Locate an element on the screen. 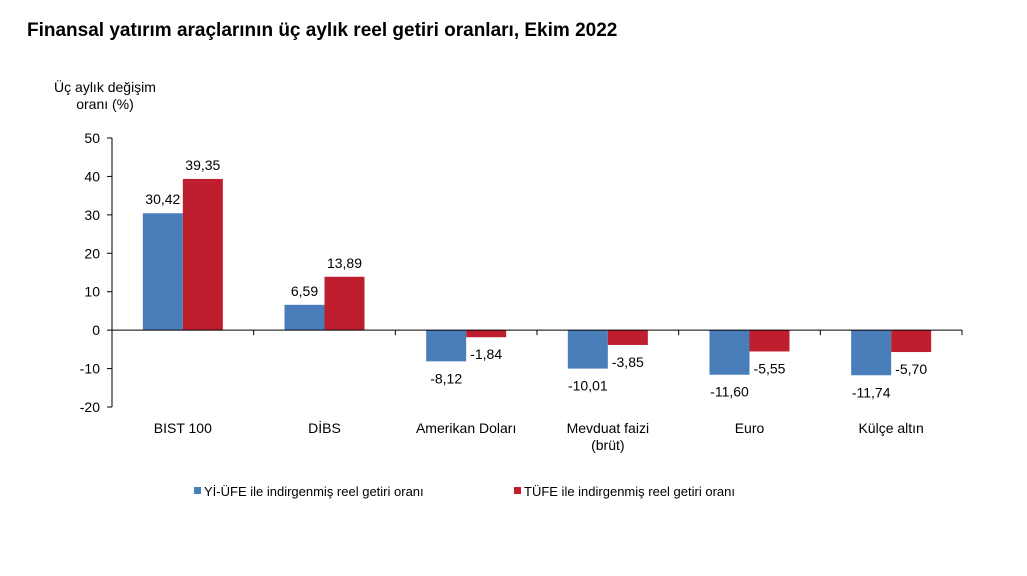 This screenshot has height=576, width=1027. y-axis-title: Üç aylık değişim is located at coordinates (105, 86).